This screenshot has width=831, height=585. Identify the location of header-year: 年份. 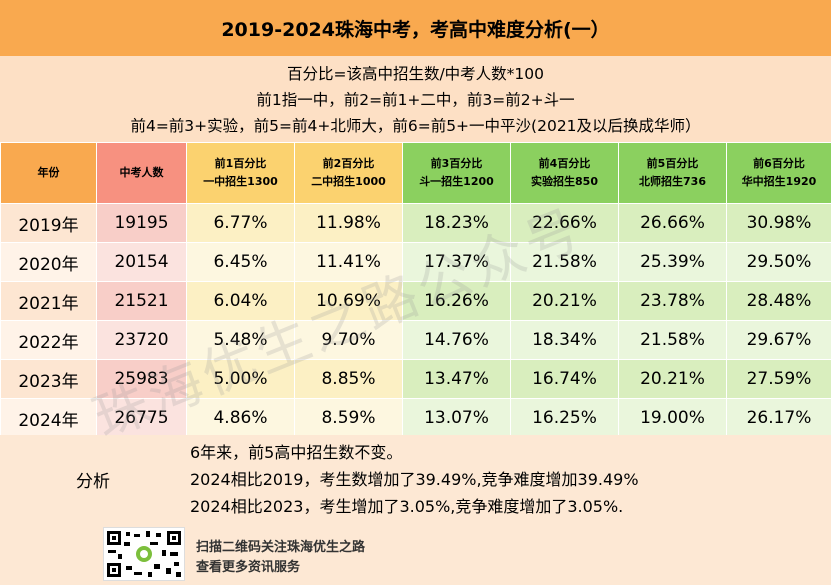
(48, 173).